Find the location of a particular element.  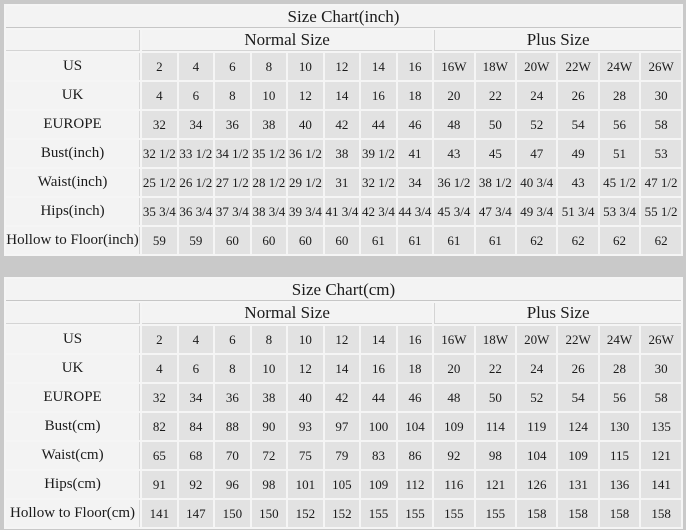

size-cell: 124 is located at coordinates (578, 426).